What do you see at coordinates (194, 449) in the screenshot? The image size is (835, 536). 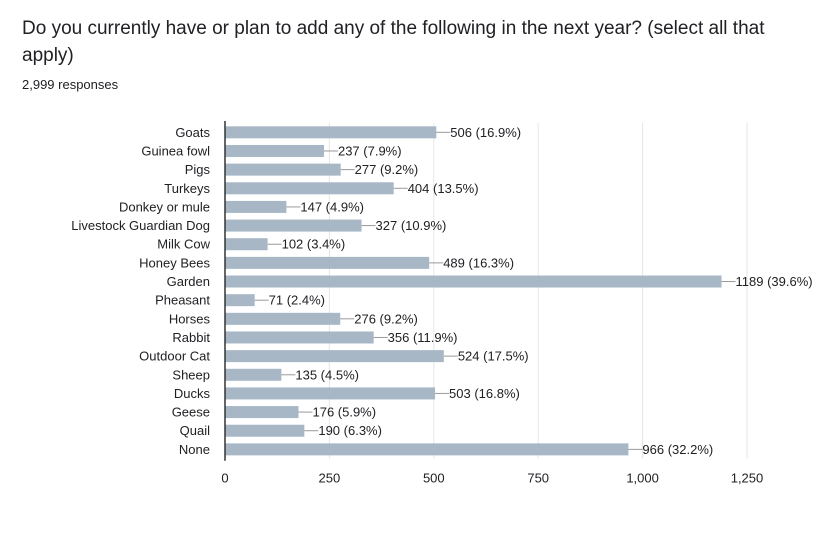 I see `category-label: None` at bounding box center [194, 449].